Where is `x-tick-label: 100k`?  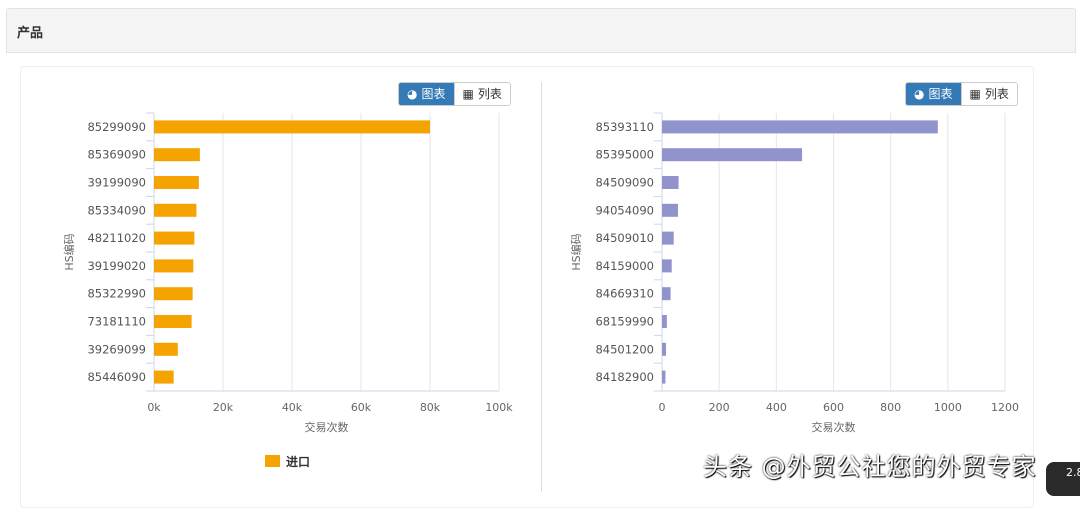 x-tick-label: 100k is located at coordinates (499, 407).